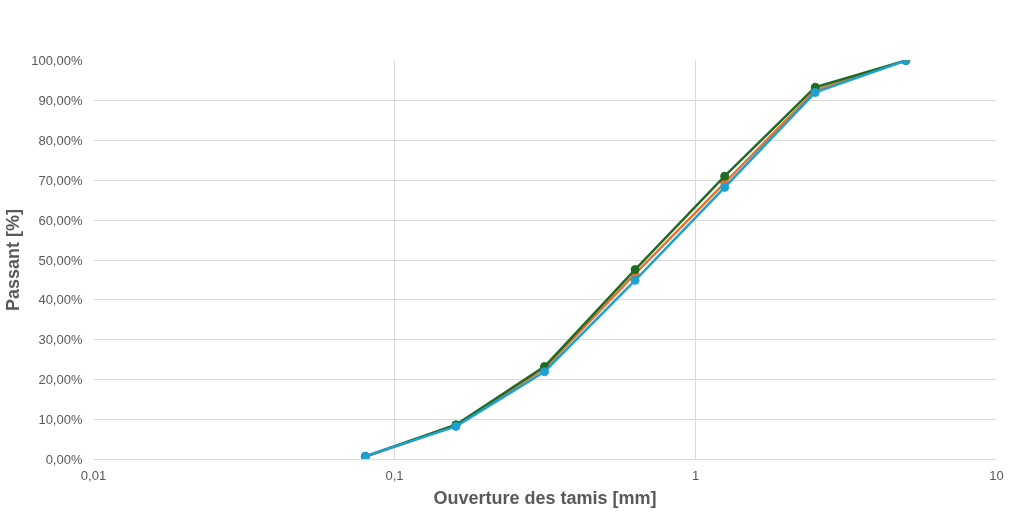 The width and height of the screenshot is (1020, 519). What do you see at coordinates (60, 140) in the screenshot?
I see `y-tick-label: 80,00%` at bounding box center [60, 140].